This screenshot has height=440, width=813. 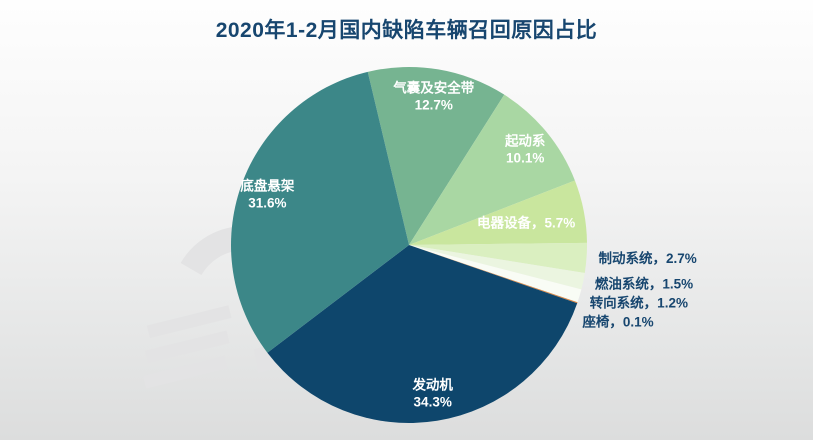 What do you see at coordinates (648, 258) in the screenshot?
I see `pie-label-4: 制动系统，2.7%` at bounding box center [648, 258].